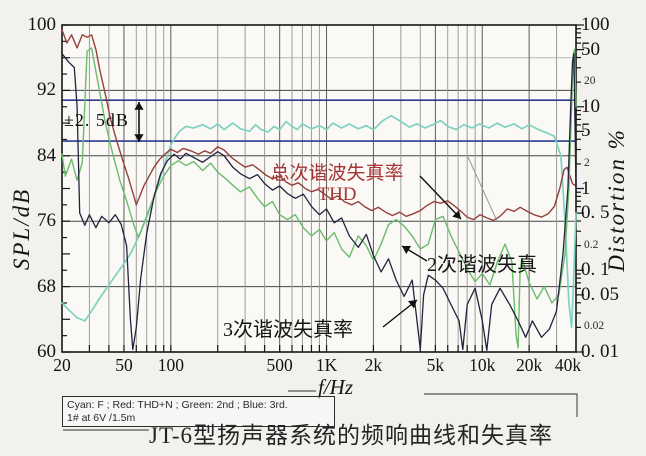 The height and width of the screenshot is (456, 646). I want to click on y-left-tick-label: 84, so click(46, 155).